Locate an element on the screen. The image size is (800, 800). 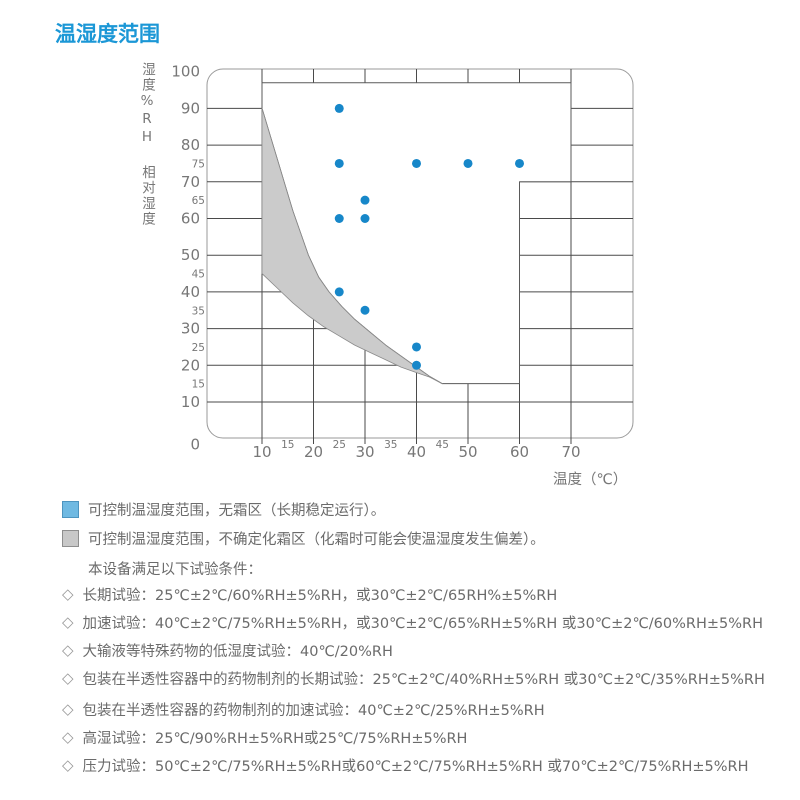
y-tick-label: 40 is located at coordinates (190, 292).